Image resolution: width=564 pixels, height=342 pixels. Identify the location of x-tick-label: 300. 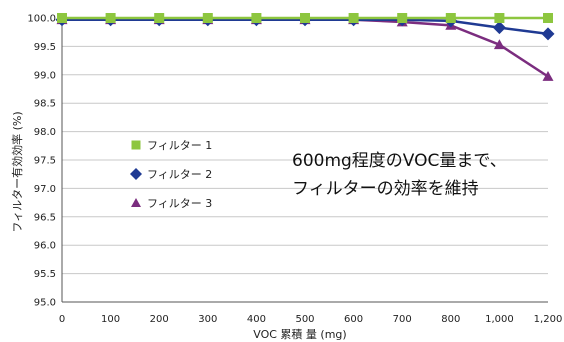
(207, 319).